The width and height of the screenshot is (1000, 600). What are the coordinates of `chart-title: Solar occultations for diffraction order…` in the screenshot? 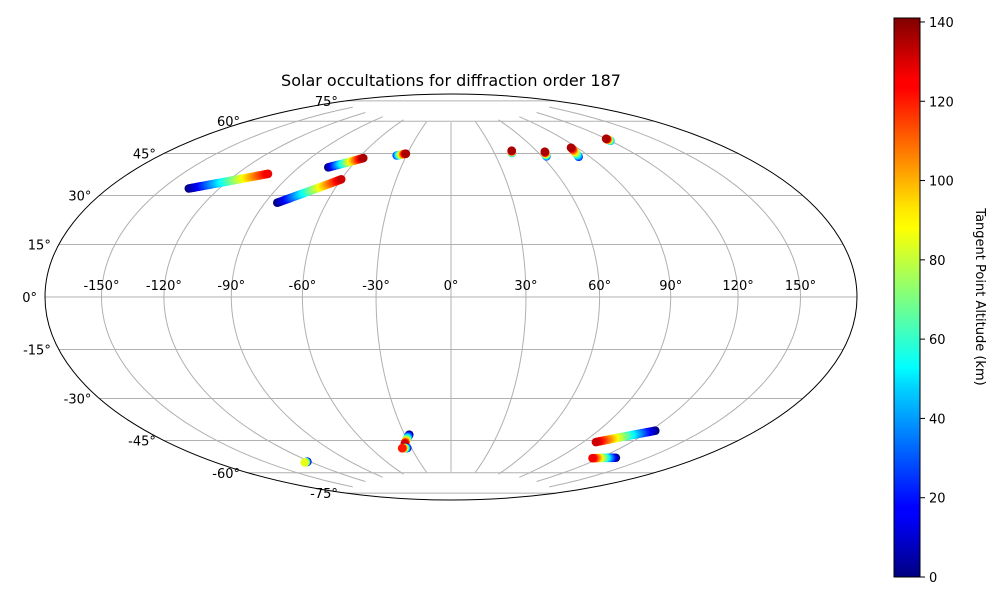 It's located at (451, 80).